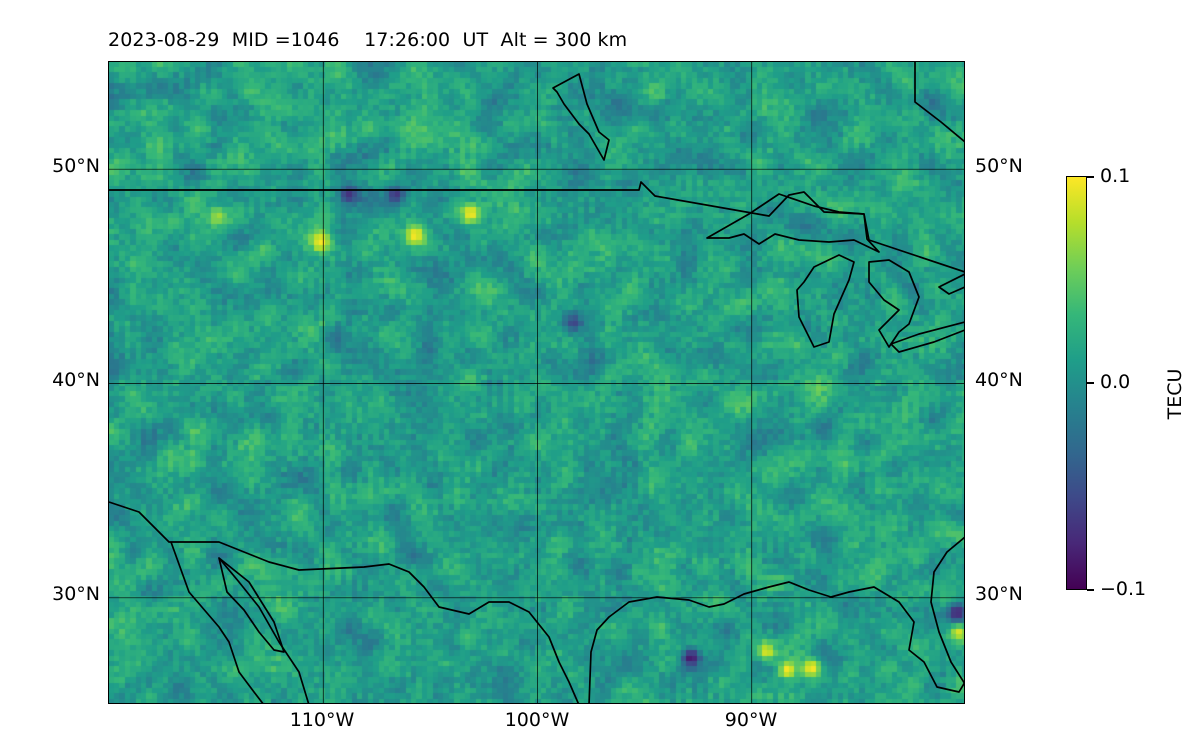  What do you see at coordinates (76, 594) in the screenshot?
I see `lat-label-left-30: 30°N` at bounding box center [76, 594].